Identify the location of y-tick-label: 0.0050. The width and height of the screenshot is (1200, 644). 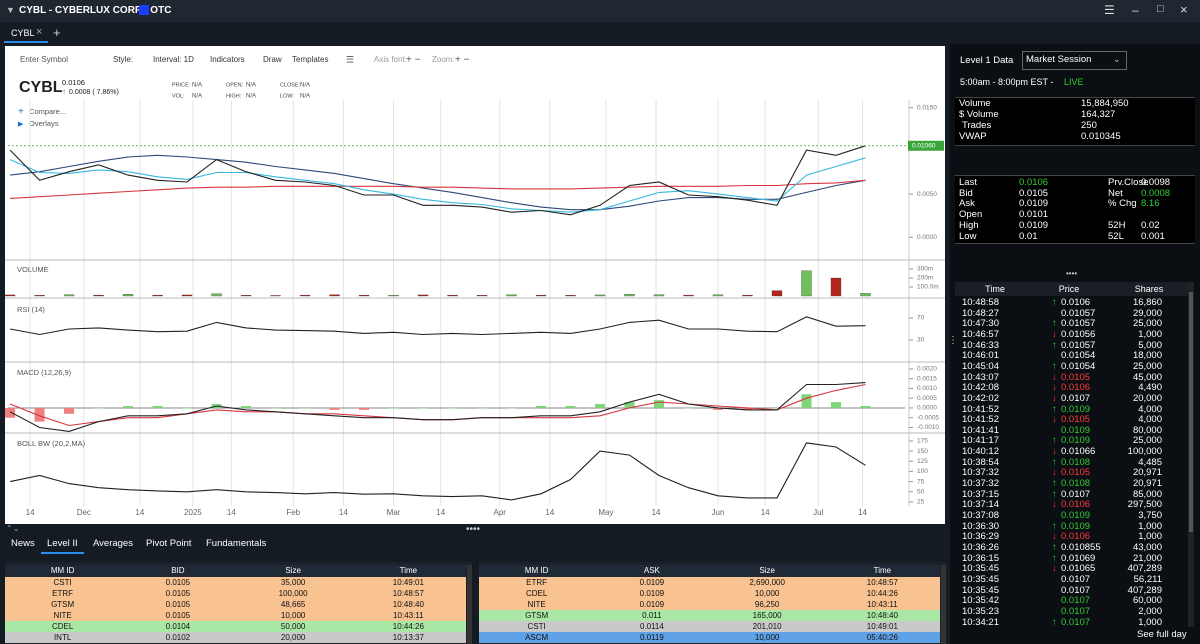
(927, 194).